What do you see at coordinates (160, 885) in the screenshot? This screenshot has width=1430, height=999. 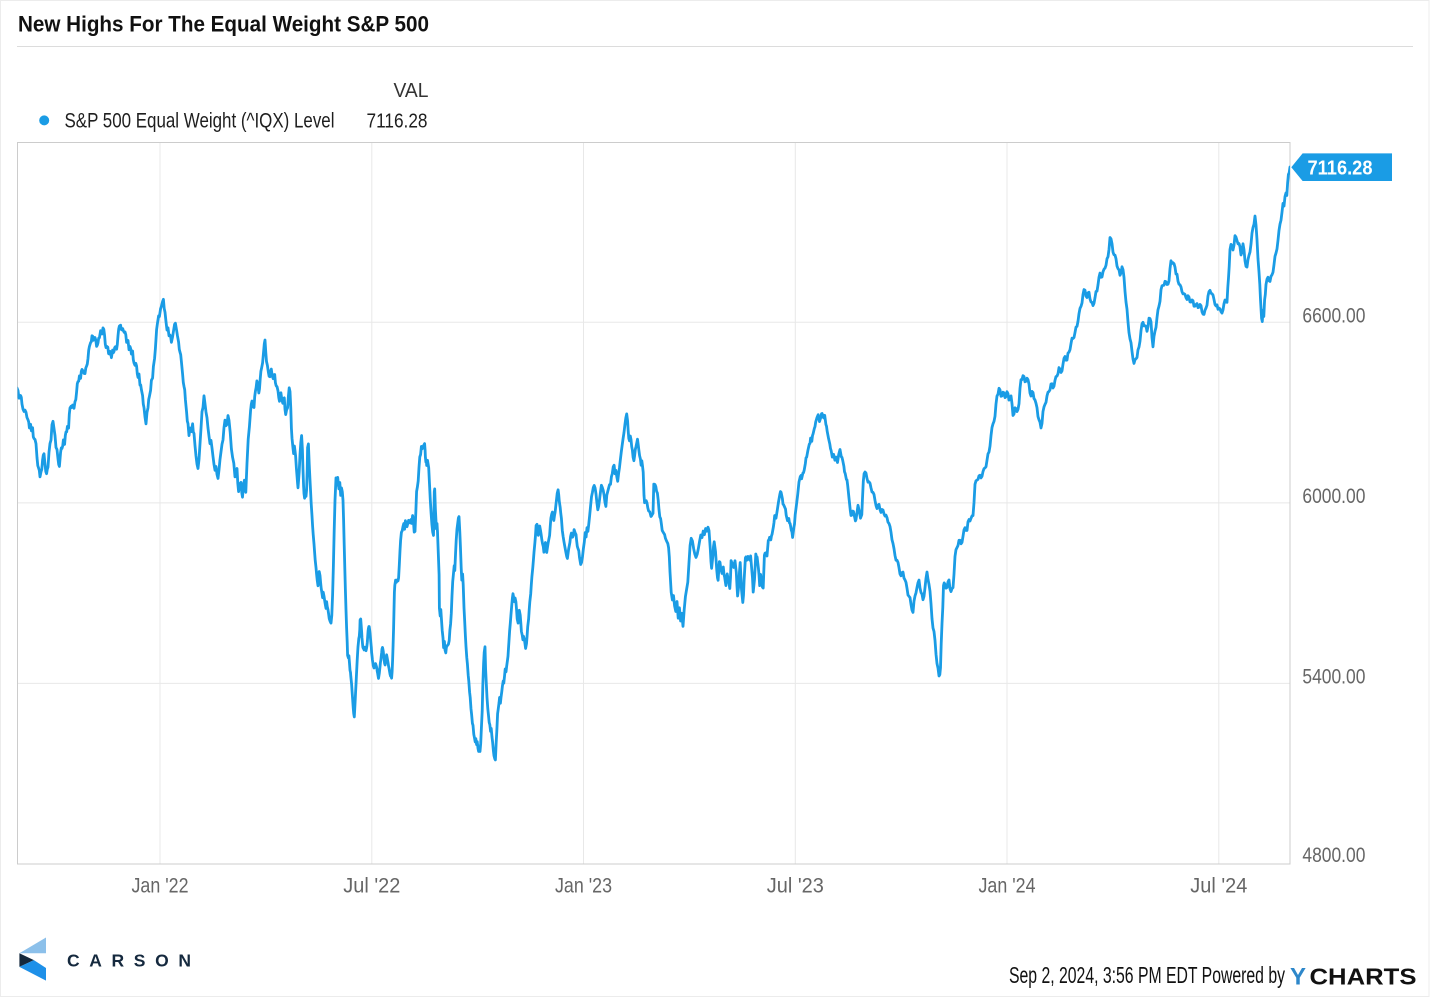 I see `svg-text: Jan '22` at bounding box center [160, 885].